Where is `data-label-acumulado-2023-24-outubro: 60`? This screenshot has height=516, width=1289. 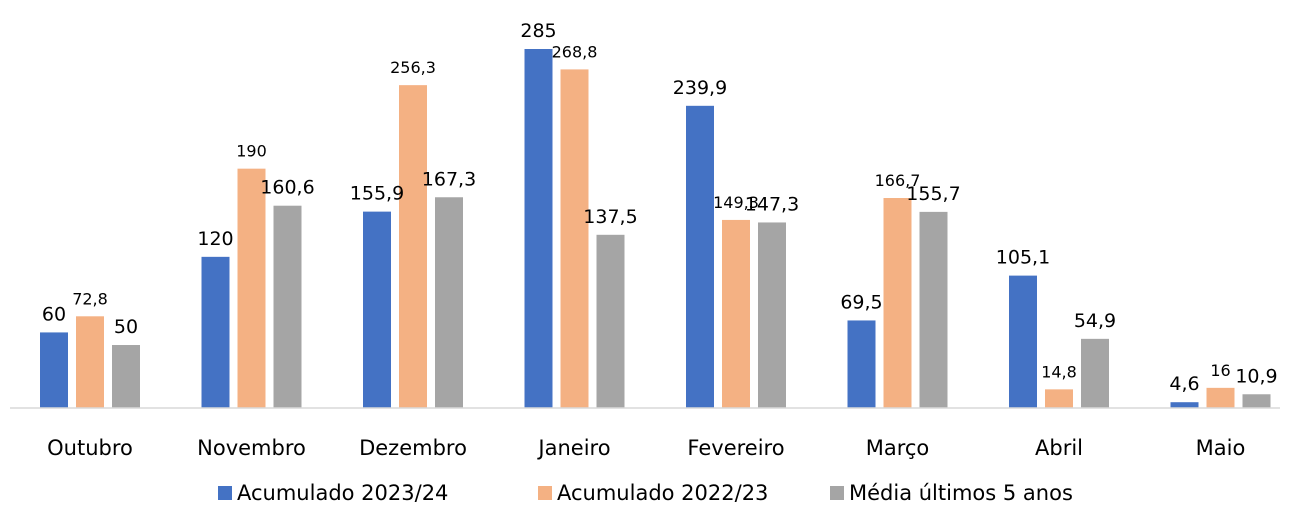 data-label-acumulado-2023-24-outubro: 60 is located at coordinates (54, 314).